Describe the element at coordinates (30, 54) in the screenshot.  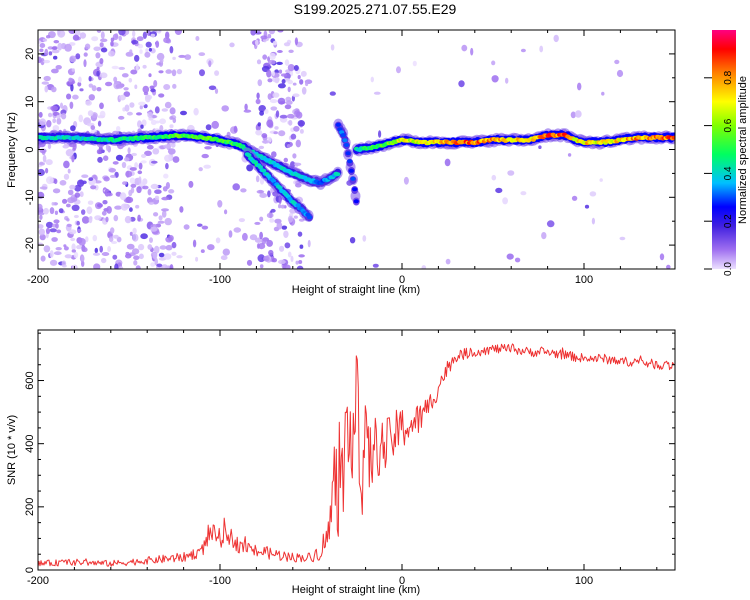
I see `y-tick-label: 20` at that location.